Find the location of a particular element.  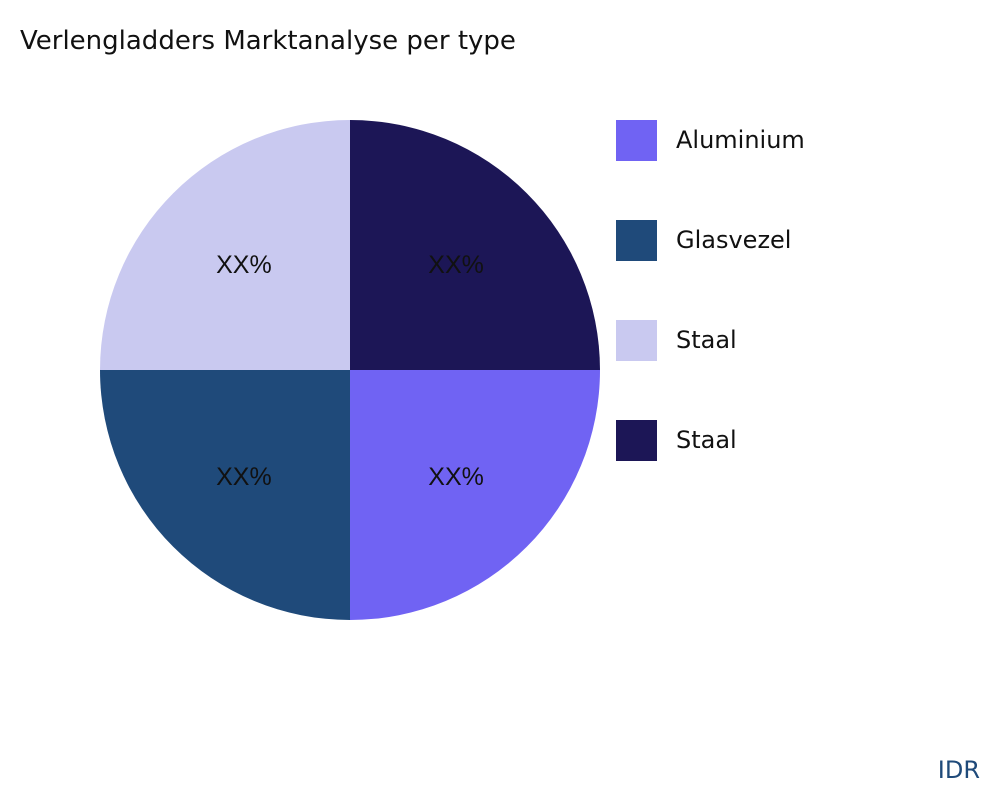

legend-label: Glasvezel is located at coordinates (734, 240).